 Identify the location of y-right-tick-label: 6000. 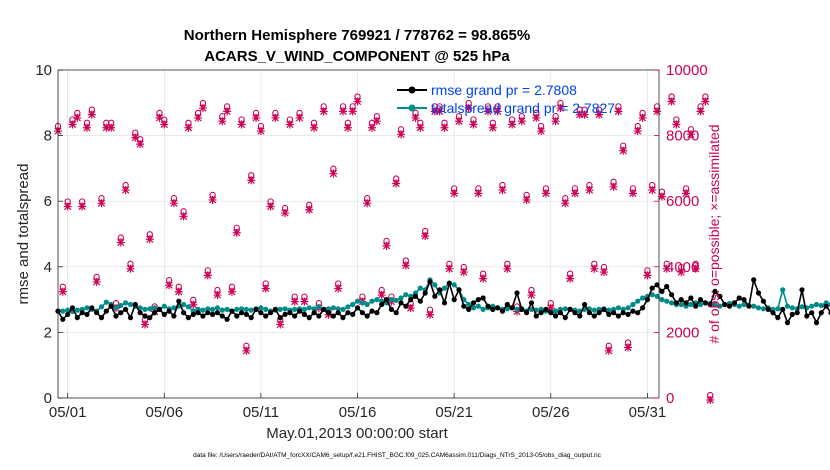
(682, 201).